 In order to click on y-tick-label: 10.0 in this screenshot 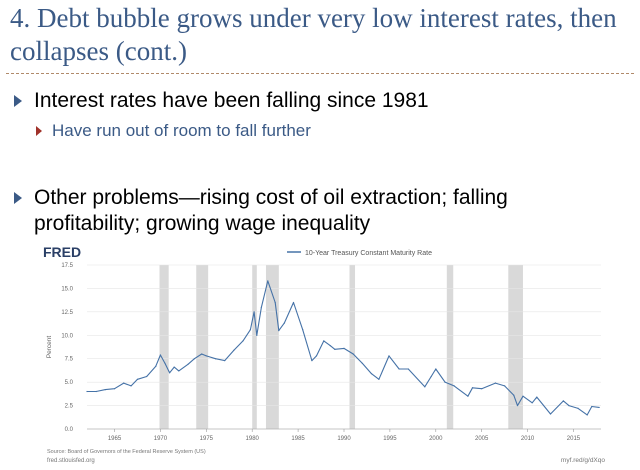, I will do `click(67, 336)`.